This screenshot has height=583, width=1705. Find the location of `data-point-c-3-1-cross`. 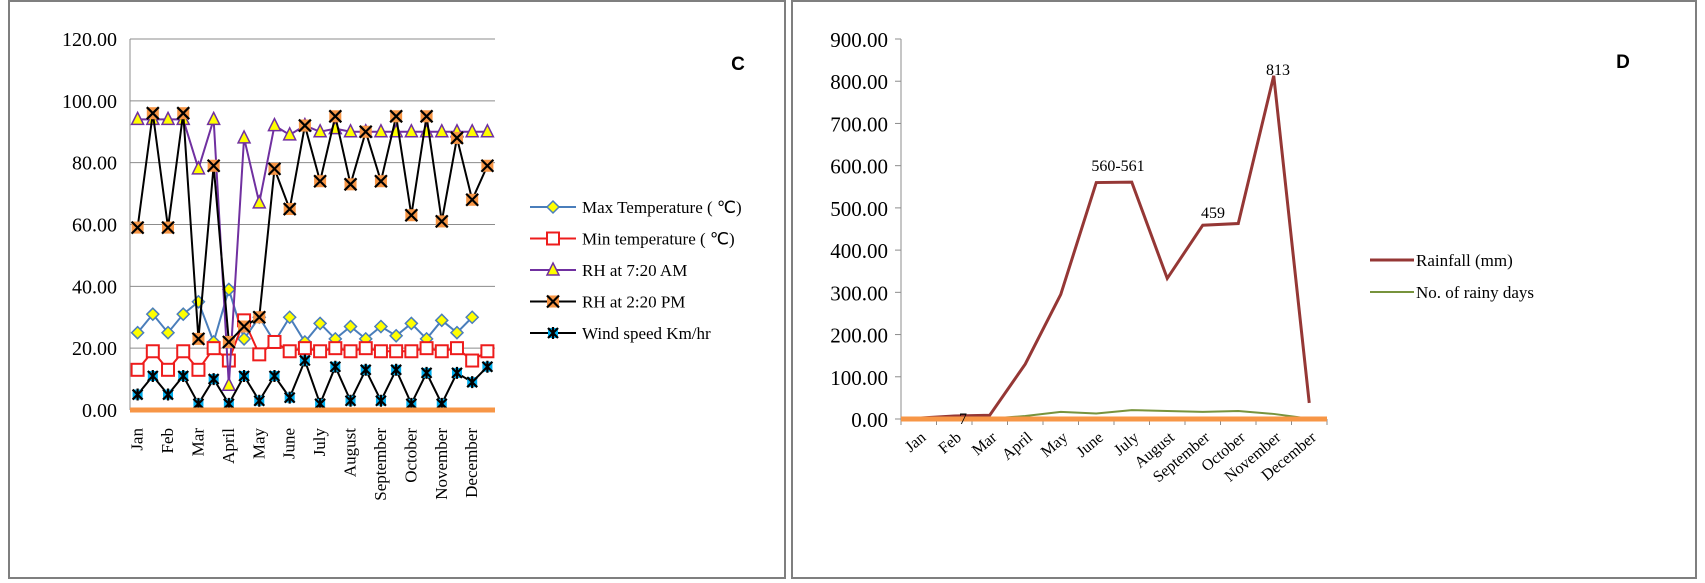

data-point-c-3-1-cross is located at coordinates (153, 113).